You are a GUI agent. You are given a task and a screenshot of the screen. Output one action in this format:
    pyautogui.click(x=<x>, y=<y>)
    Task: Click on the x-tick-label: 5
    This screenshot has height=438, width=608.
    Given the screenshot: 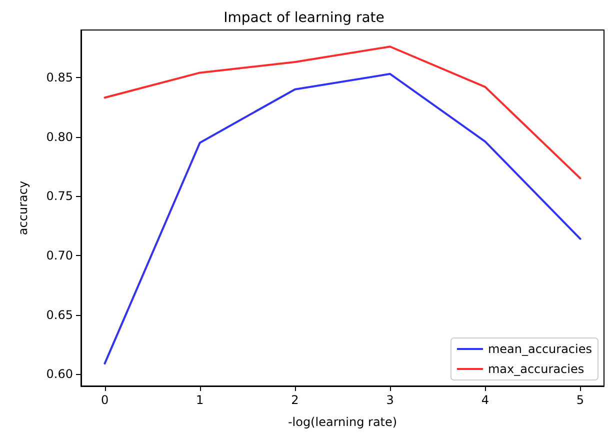 What is the action you would take?
    pyautogui.click(x=580, y=400)
    